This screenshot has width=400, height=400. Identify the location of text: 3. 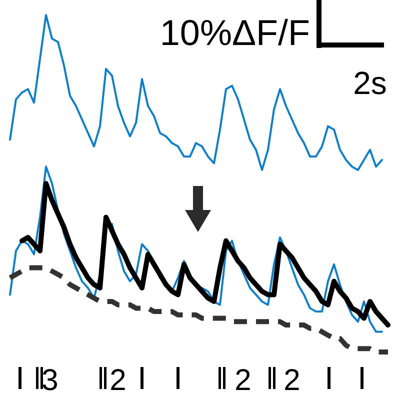
(50, 380).